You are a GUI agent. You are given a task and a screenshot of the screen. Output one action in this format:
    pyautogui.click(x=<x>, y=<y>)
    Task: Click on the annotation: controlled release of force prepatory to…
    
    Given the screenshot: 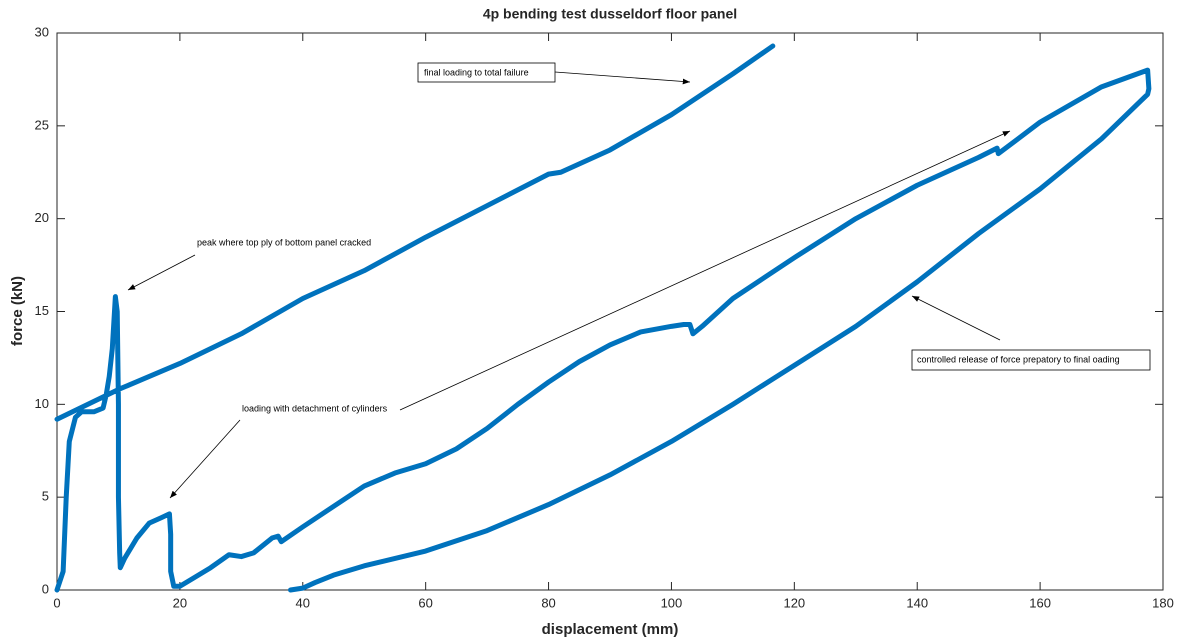 What is the action you would take?
    pyautogui.click(x=1018, y=359)
    